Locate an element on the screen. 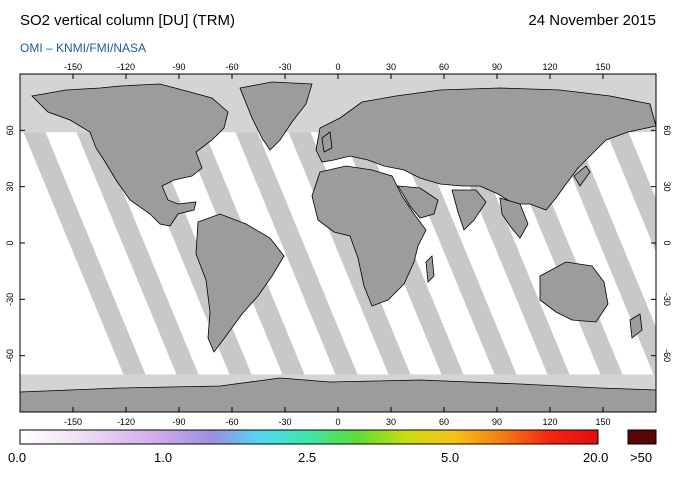 This screenshot has width=676, height=480. colorbar-label-4: 20.0 is located at coordinates (596, 457).